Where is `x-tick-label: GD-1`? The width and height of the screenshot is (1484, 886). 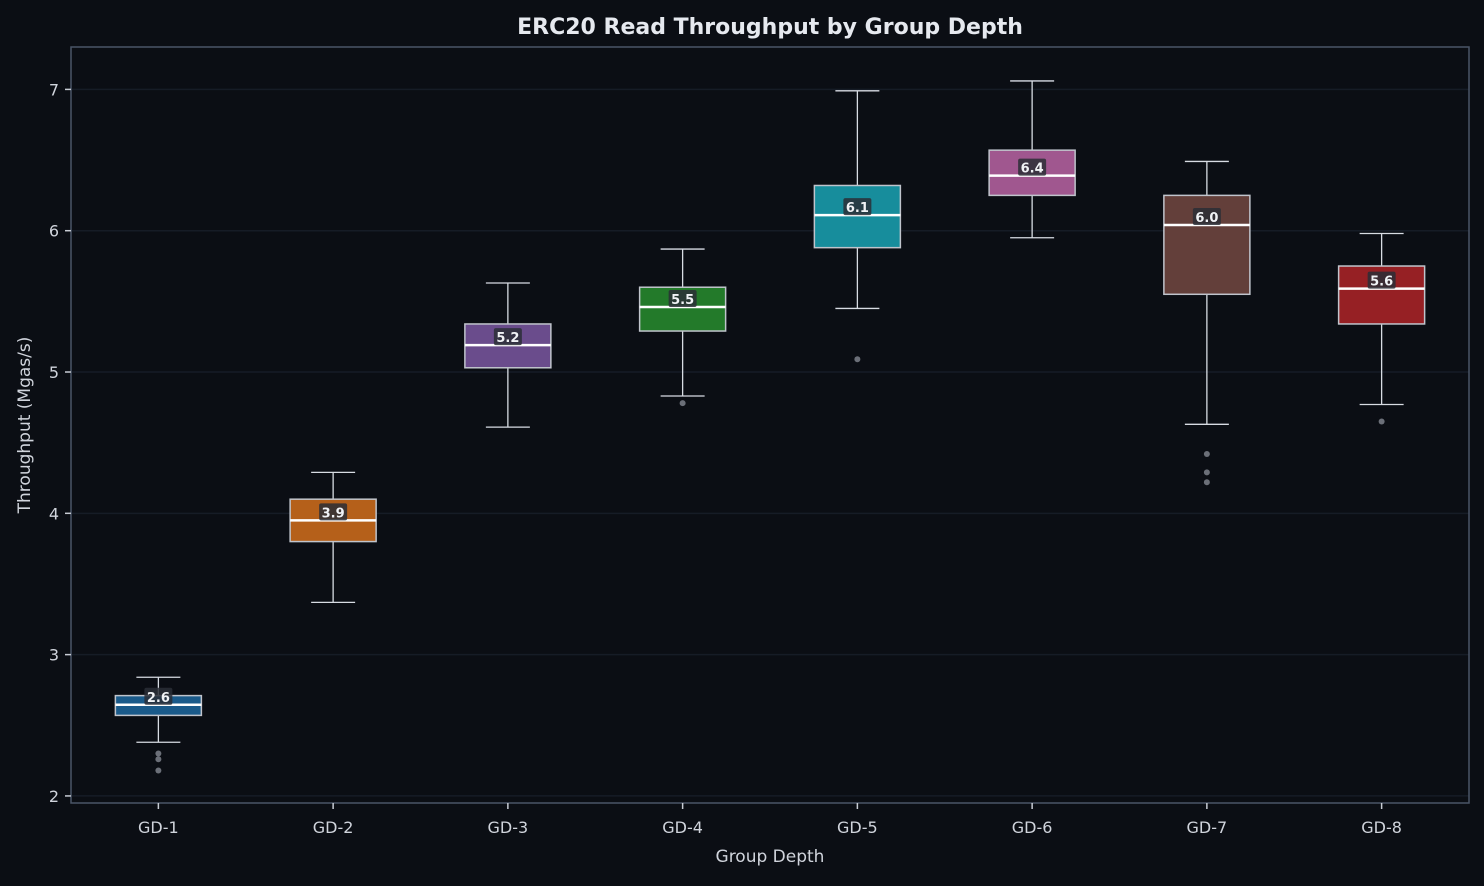 x-tick-label: GD-1 is located at coordinates (158, 827).